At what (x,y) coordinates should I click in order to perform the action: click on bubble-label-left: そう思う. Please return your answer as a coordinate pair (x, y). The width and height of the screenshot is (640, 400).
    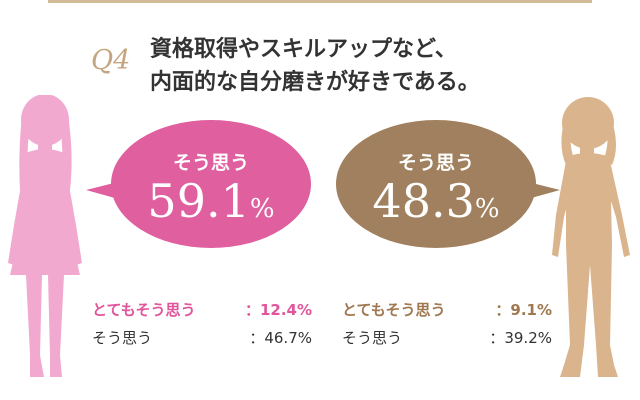
    Looking at the image, I should click on (210, 163).